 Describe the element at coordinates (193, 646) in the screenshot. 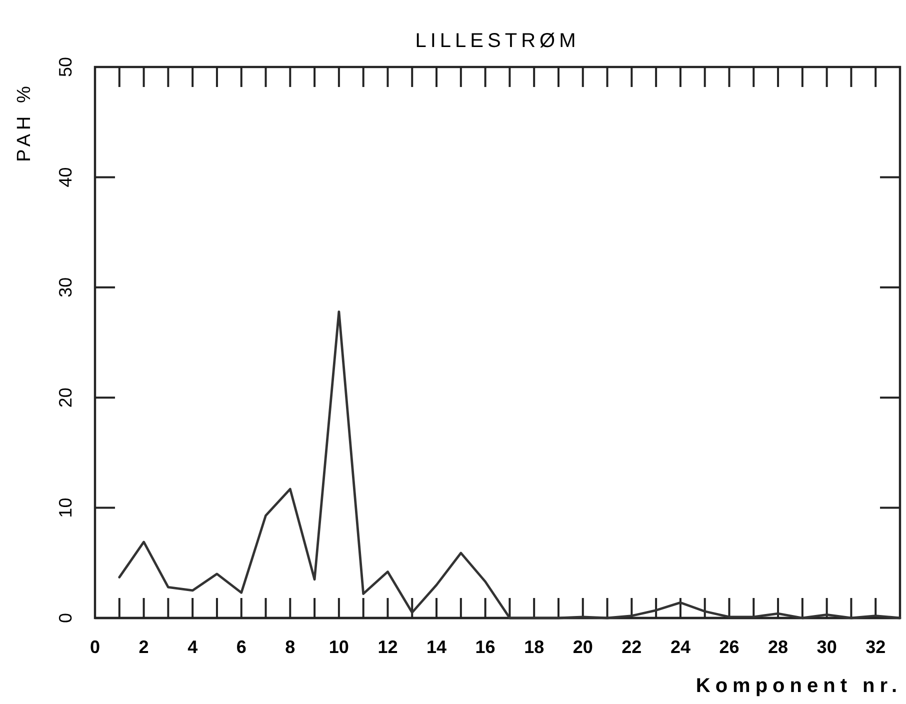

I see `x-tick-label: 4` at that location.